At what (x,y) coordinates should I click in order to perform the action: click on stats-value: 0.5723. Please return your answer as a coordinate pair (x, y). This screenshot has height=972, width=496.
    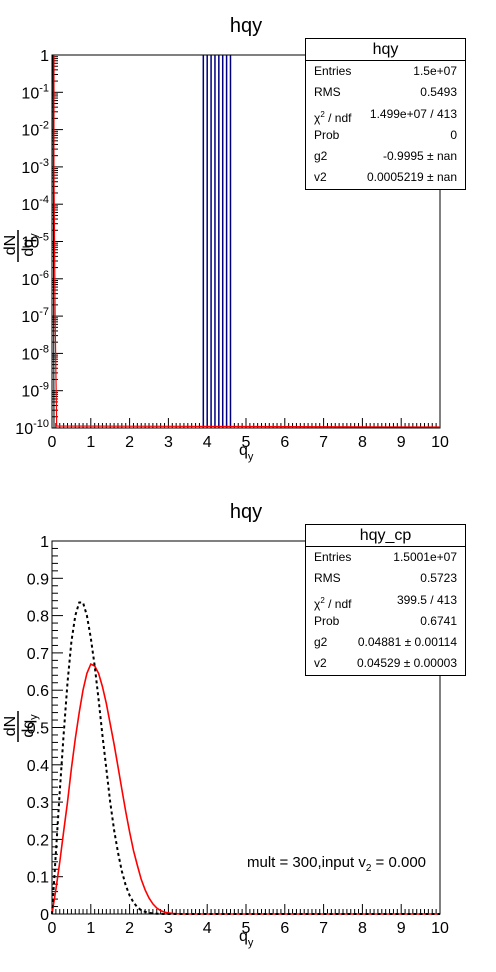
    Looking at the image, I should click on (438, 578).